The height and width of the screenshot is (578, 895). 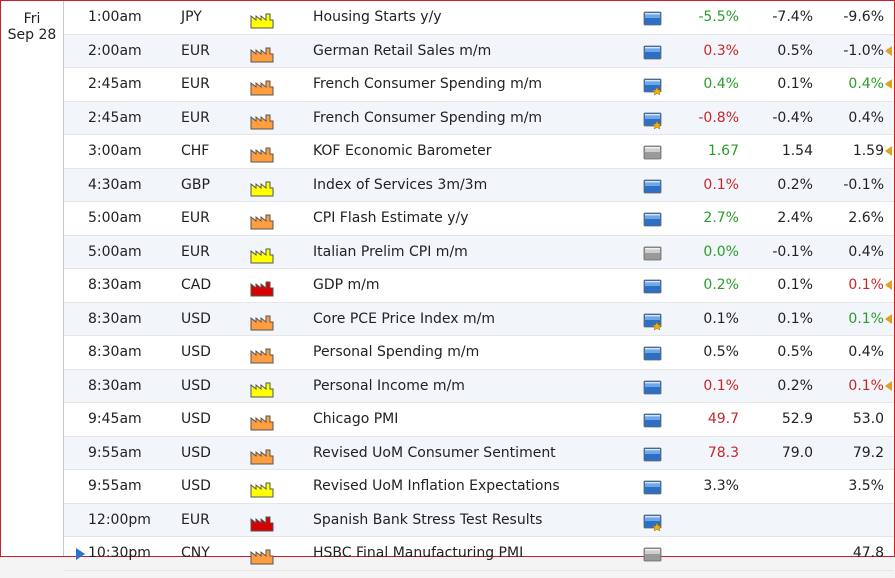 I want to click on event-previous: 0.4%, so click(x=866, y=84).